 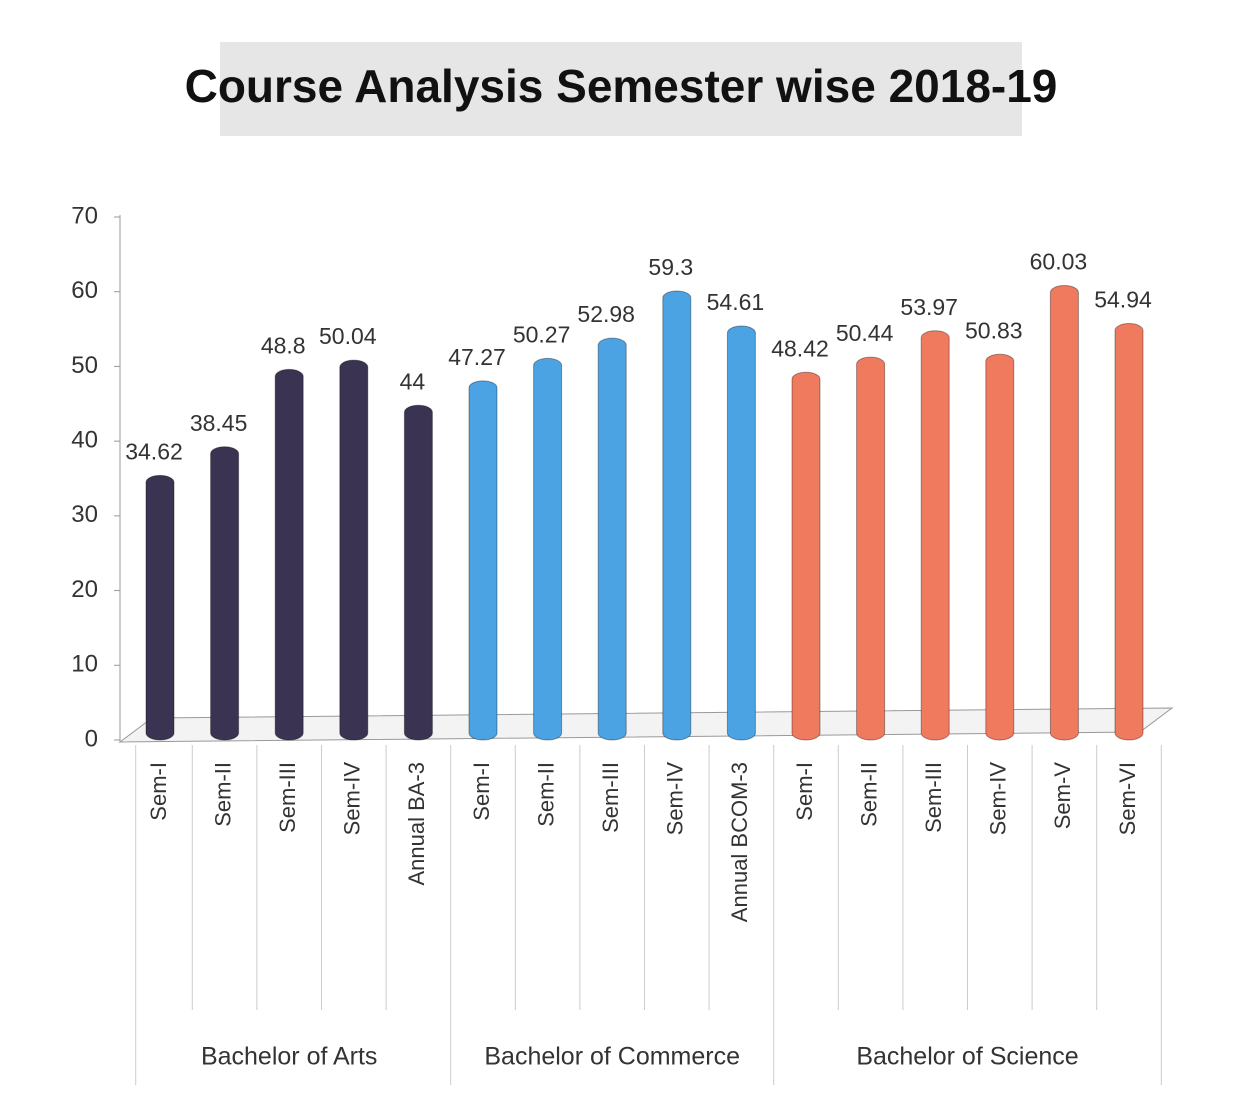 I want to click on data-label: 50.83, so click(x=994, y=330).